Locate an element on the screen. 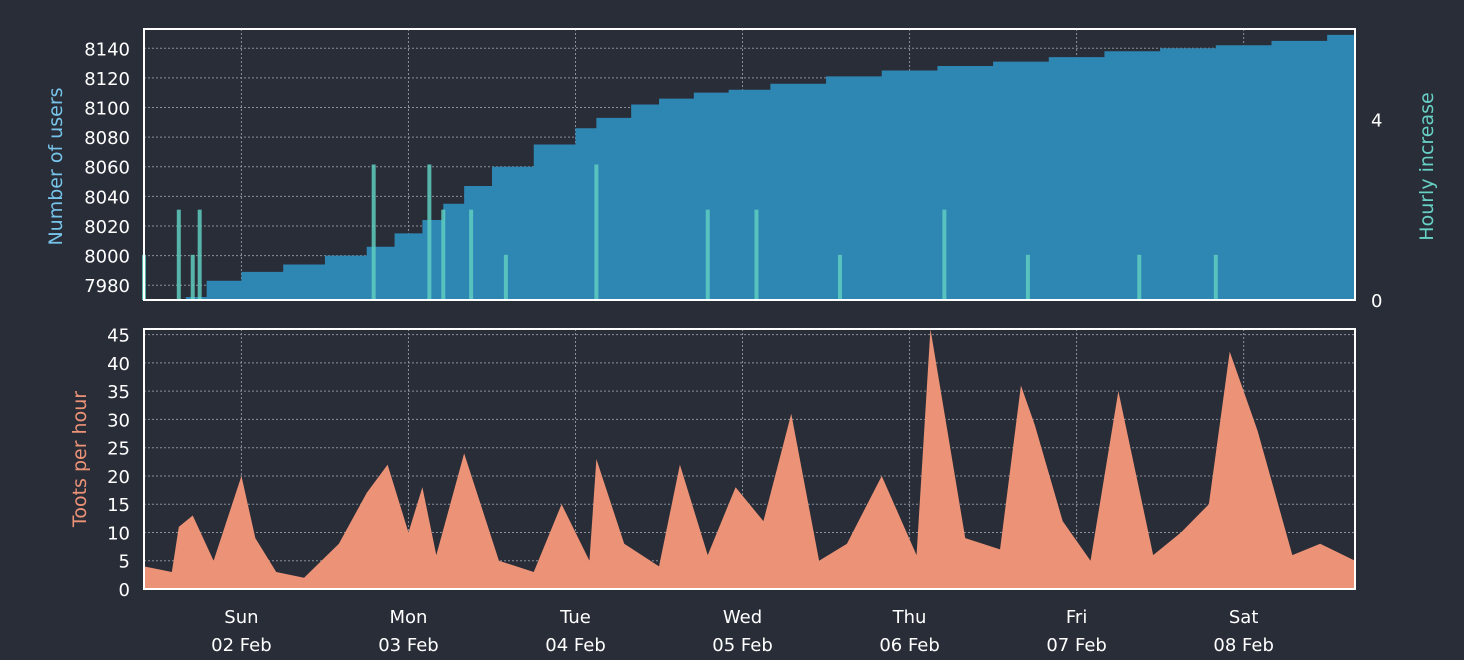  x-tick-date: 02 Feb is located at coordinates (241, 645).